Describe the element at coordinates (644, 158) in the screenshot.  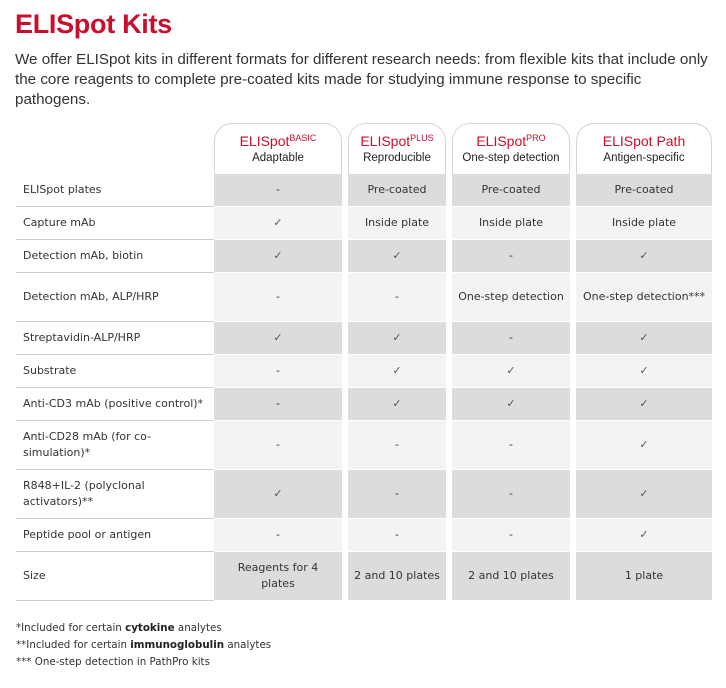
I see `column-subtitle: Antigen-specific` at that location.